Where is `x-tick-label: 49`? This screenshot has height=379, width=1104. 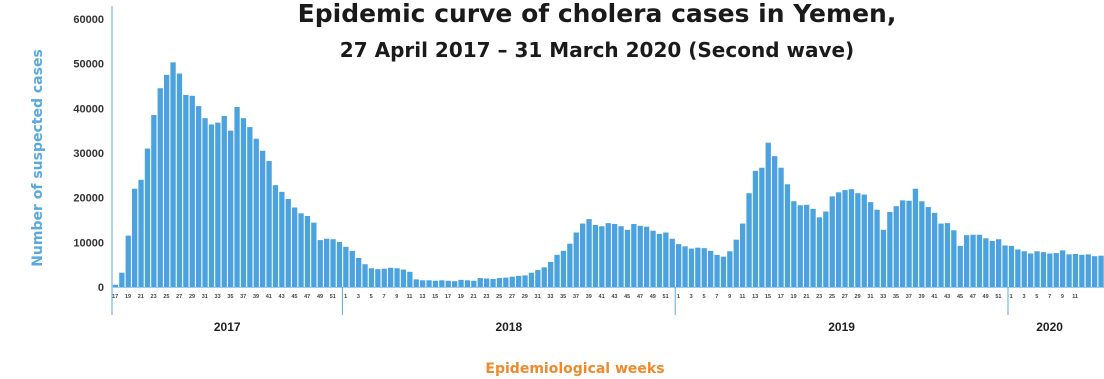 x-tick-label: 49 is located at coordinates (986, 297).